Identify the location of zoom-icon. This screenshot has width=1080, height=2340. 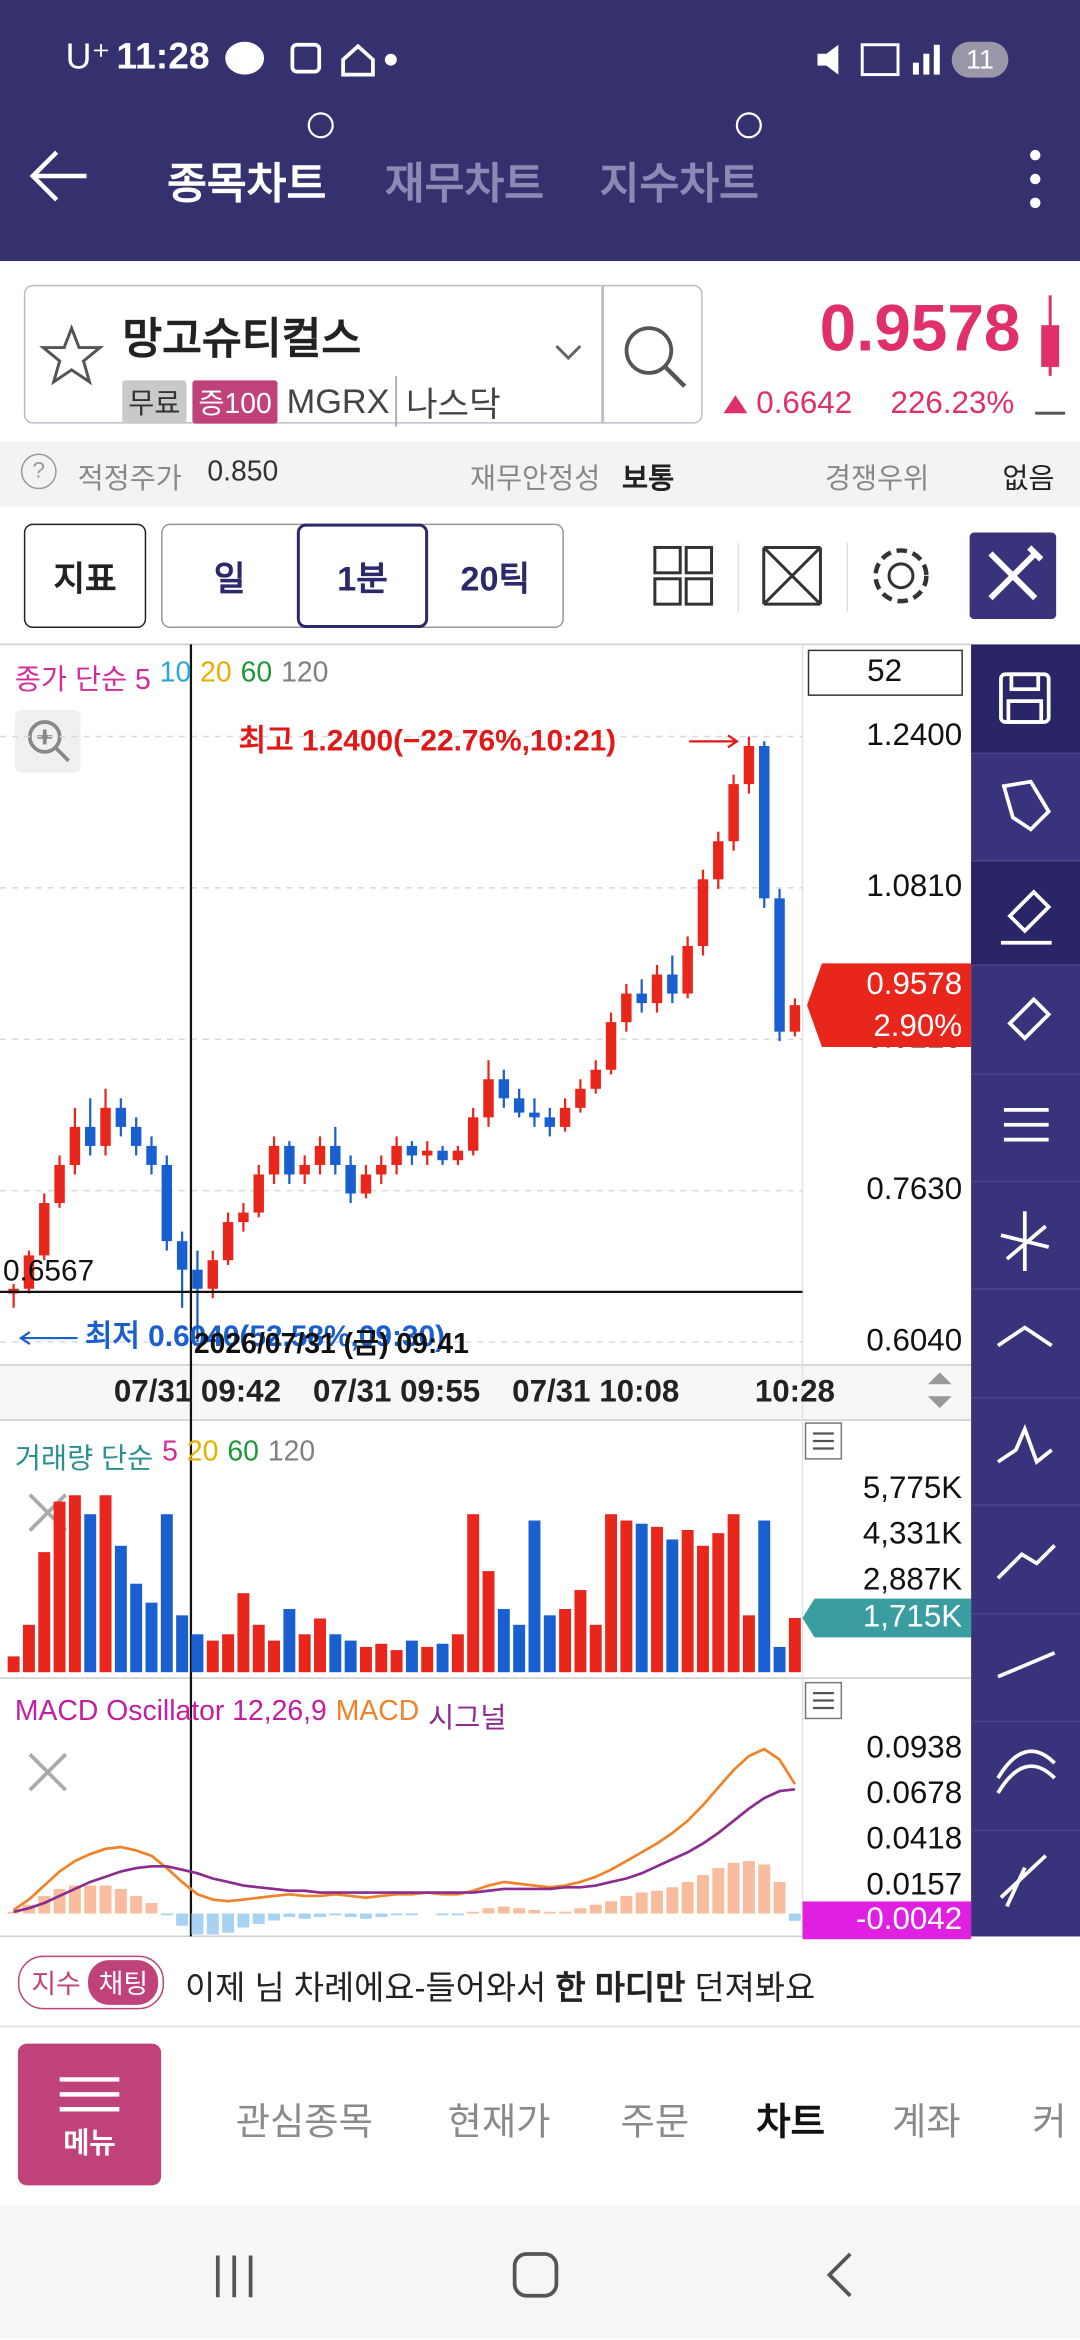
(47, 741).